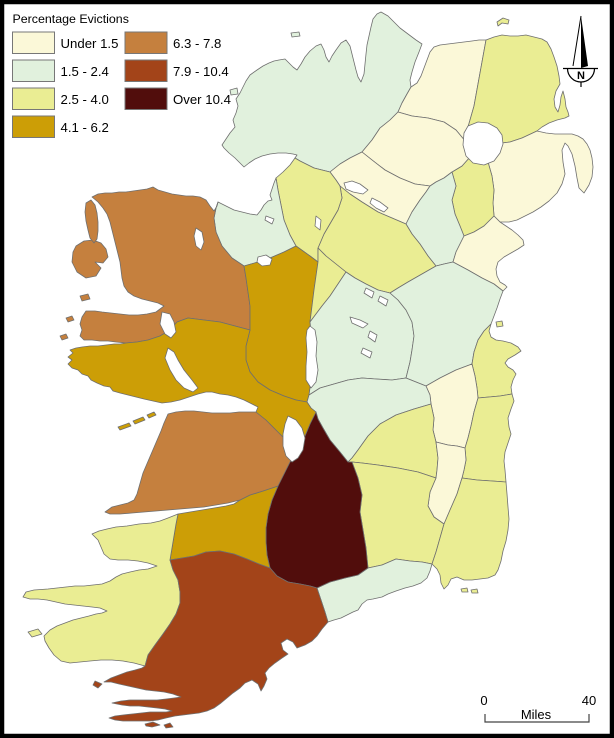 The height and width of the screenshot is (738, 614). Describe the element at coordinates (202, 99) in the screenshot. I see `svg-text: Over 10.4` at that location.